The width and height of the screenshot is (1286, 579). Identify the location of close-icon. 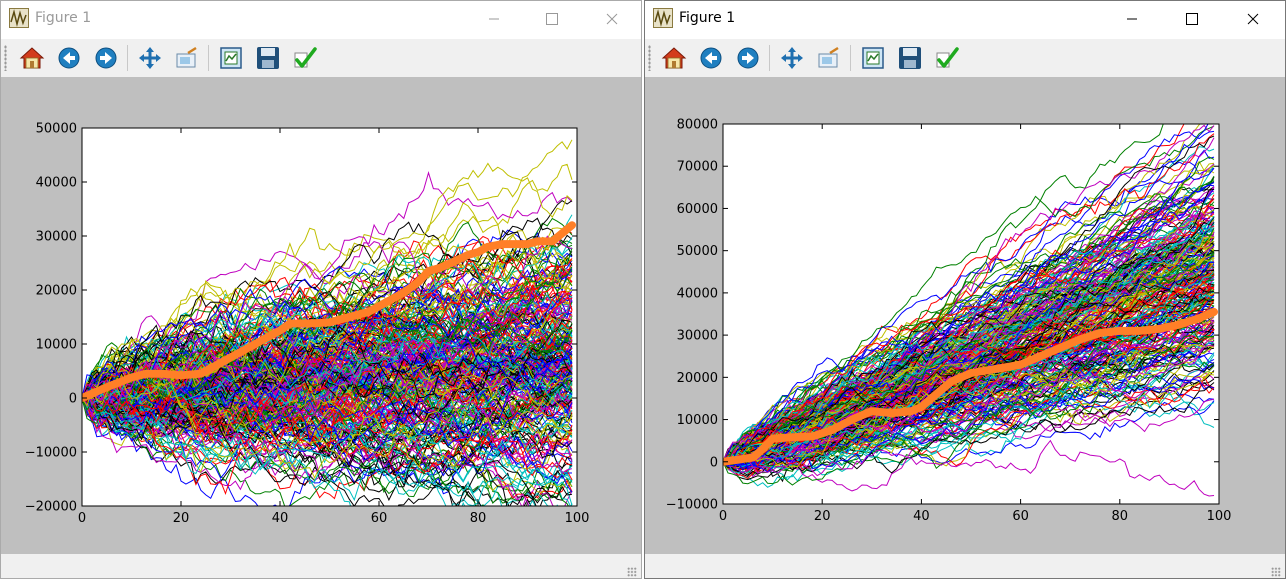
(612, 19).